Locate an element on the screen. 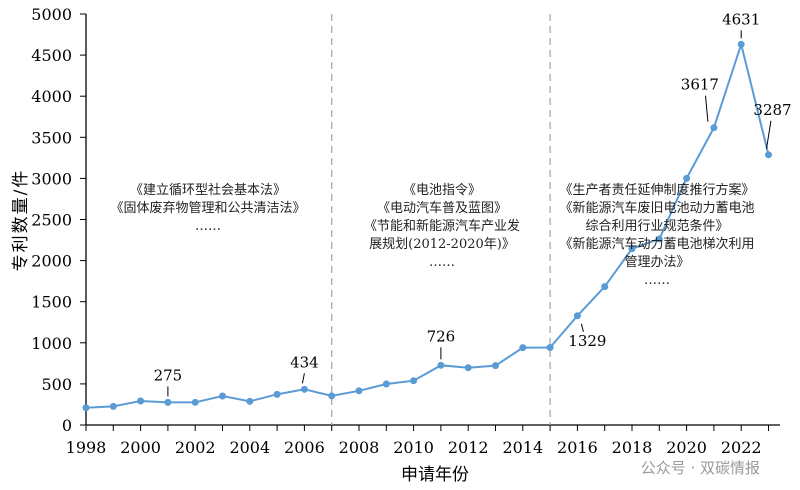 This screenshot has height=490, width=800. x-tick-label: 2018 is located at coordinates (632, 447).